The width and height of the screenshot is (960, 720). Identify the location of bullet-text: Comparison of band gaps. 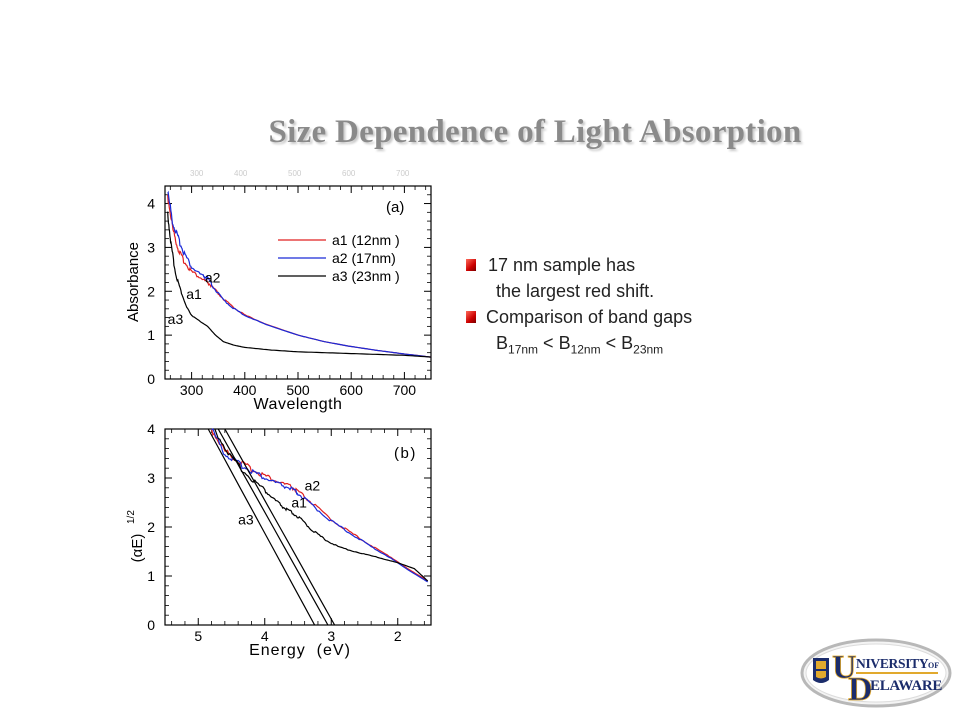
(589, 317).